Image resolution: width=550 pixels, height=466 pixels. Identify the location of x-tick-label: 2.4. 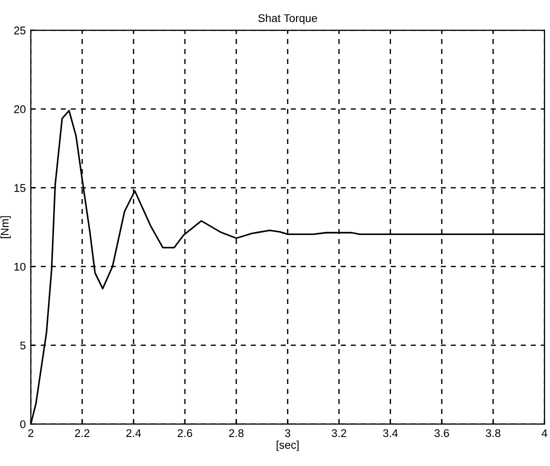
(133, 433).